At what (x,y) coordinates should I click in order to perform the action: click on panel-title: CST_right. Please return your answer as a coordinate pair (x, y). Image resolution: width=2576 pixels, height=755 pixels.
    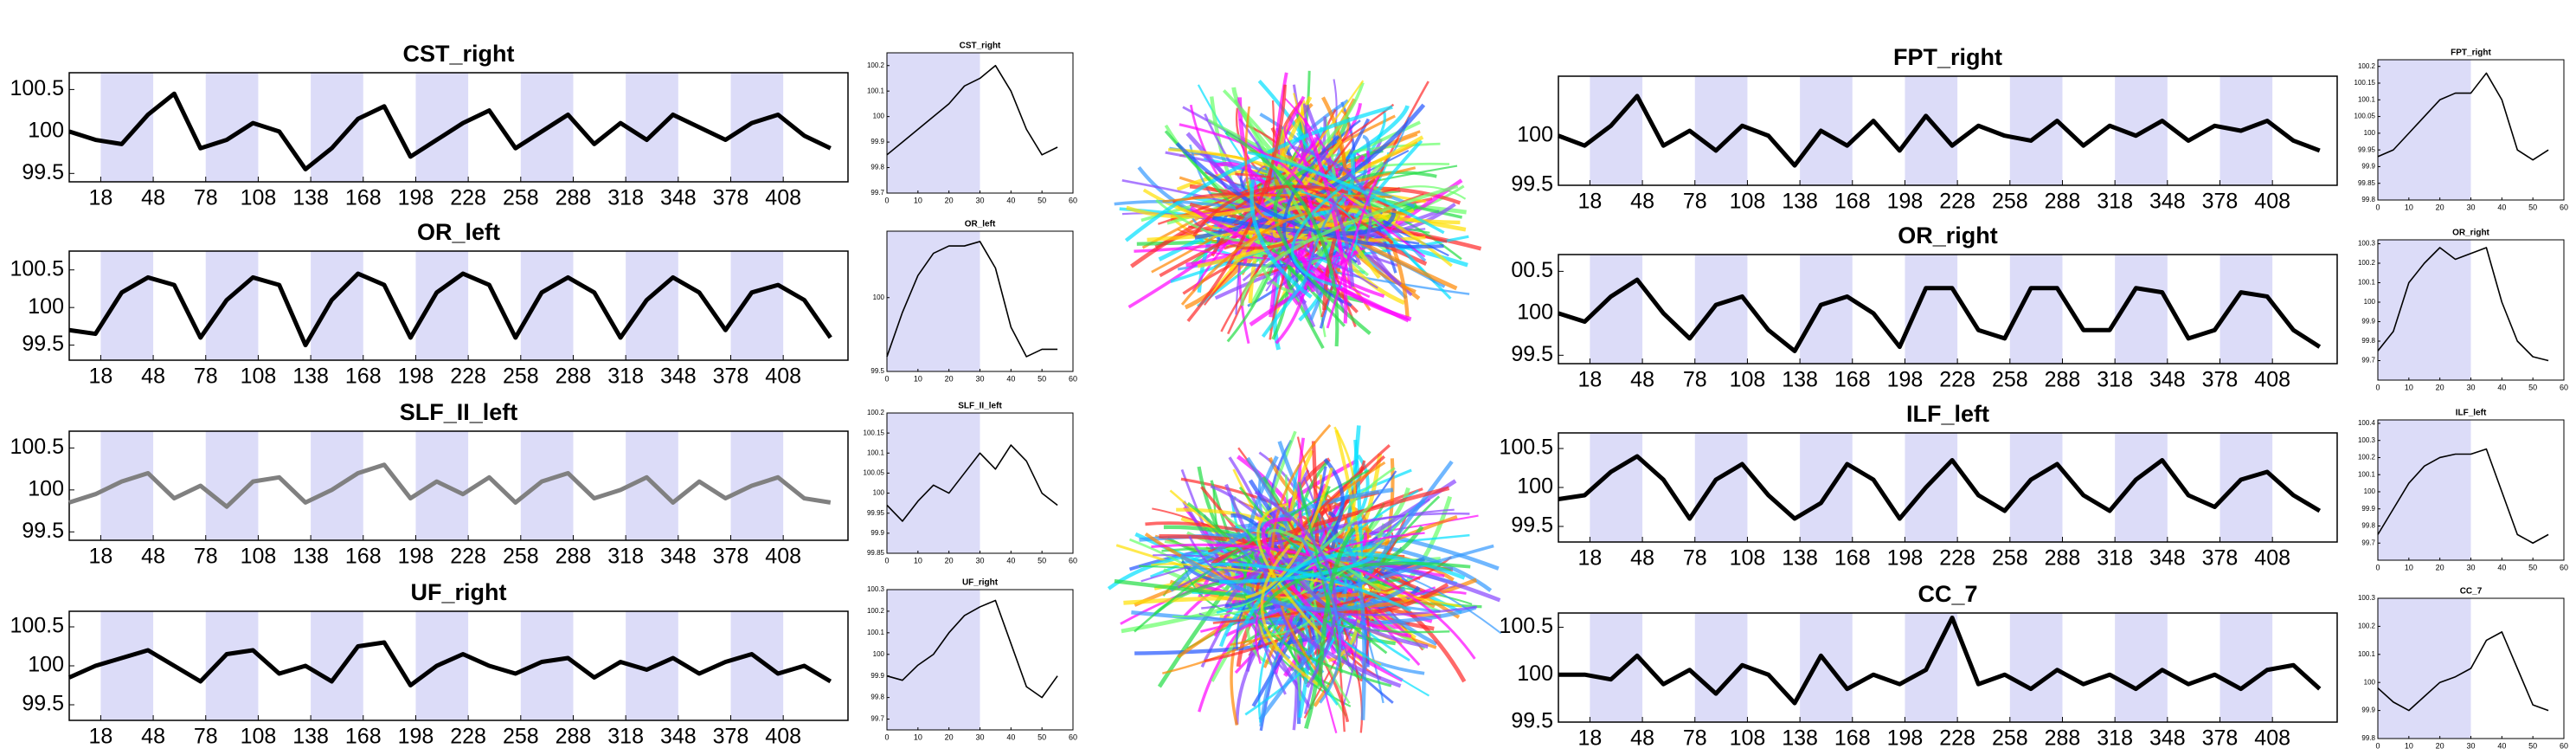
    Looking at the image, I should click on (458, 54).